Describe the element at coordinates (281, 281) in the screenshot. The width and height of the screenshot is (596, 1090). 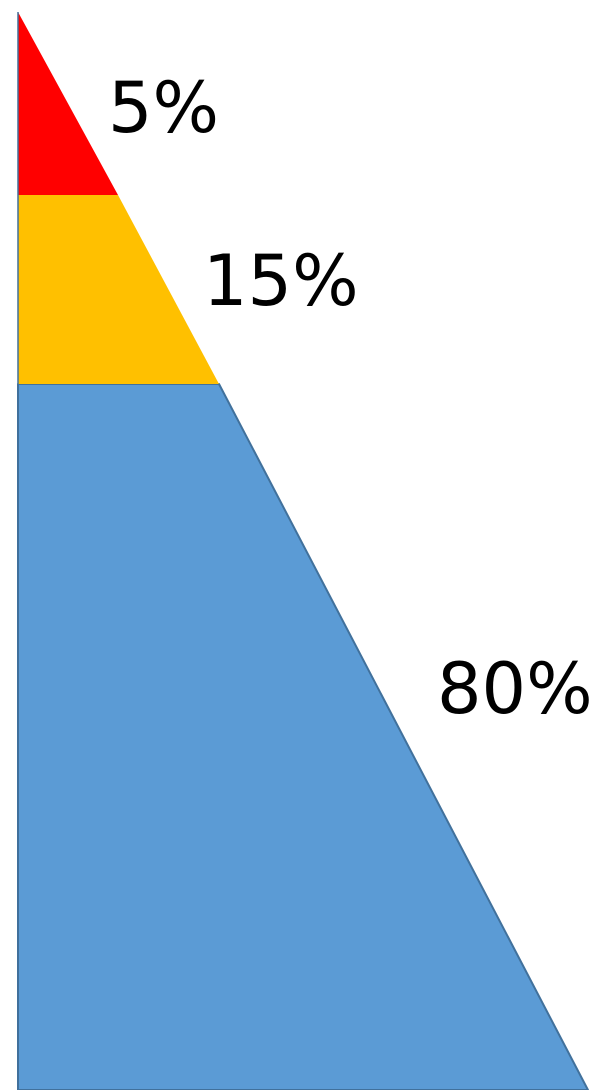
I see `tier-middle-label: 15%` at that location.